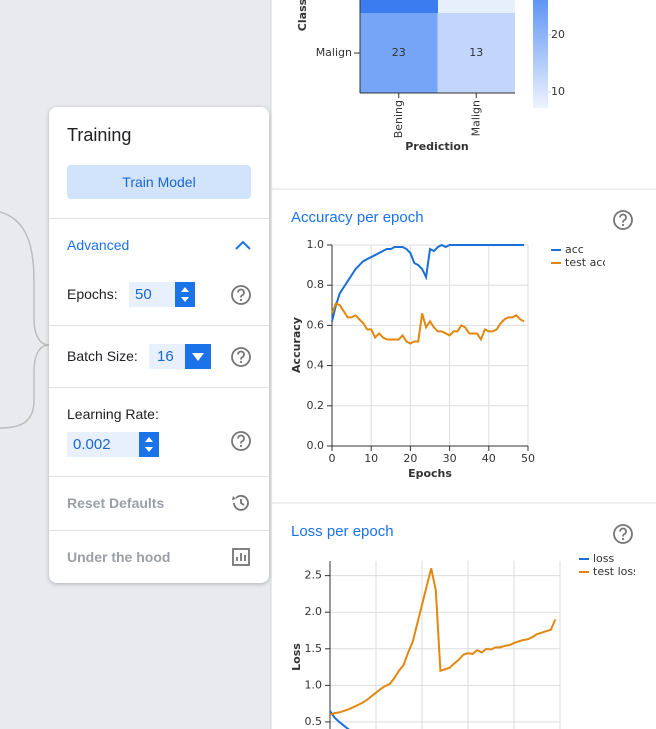 The width and height of the screenshot is (656, 729). I want to click on learning-rate-label: Learning Rate:, so click(113, 414).